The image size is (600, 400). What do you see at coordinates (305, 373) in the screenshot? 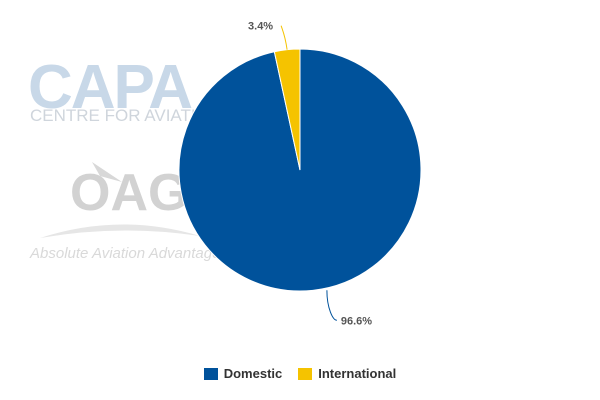
I see `legend-swatch-international` at bounding box center [305, 373].